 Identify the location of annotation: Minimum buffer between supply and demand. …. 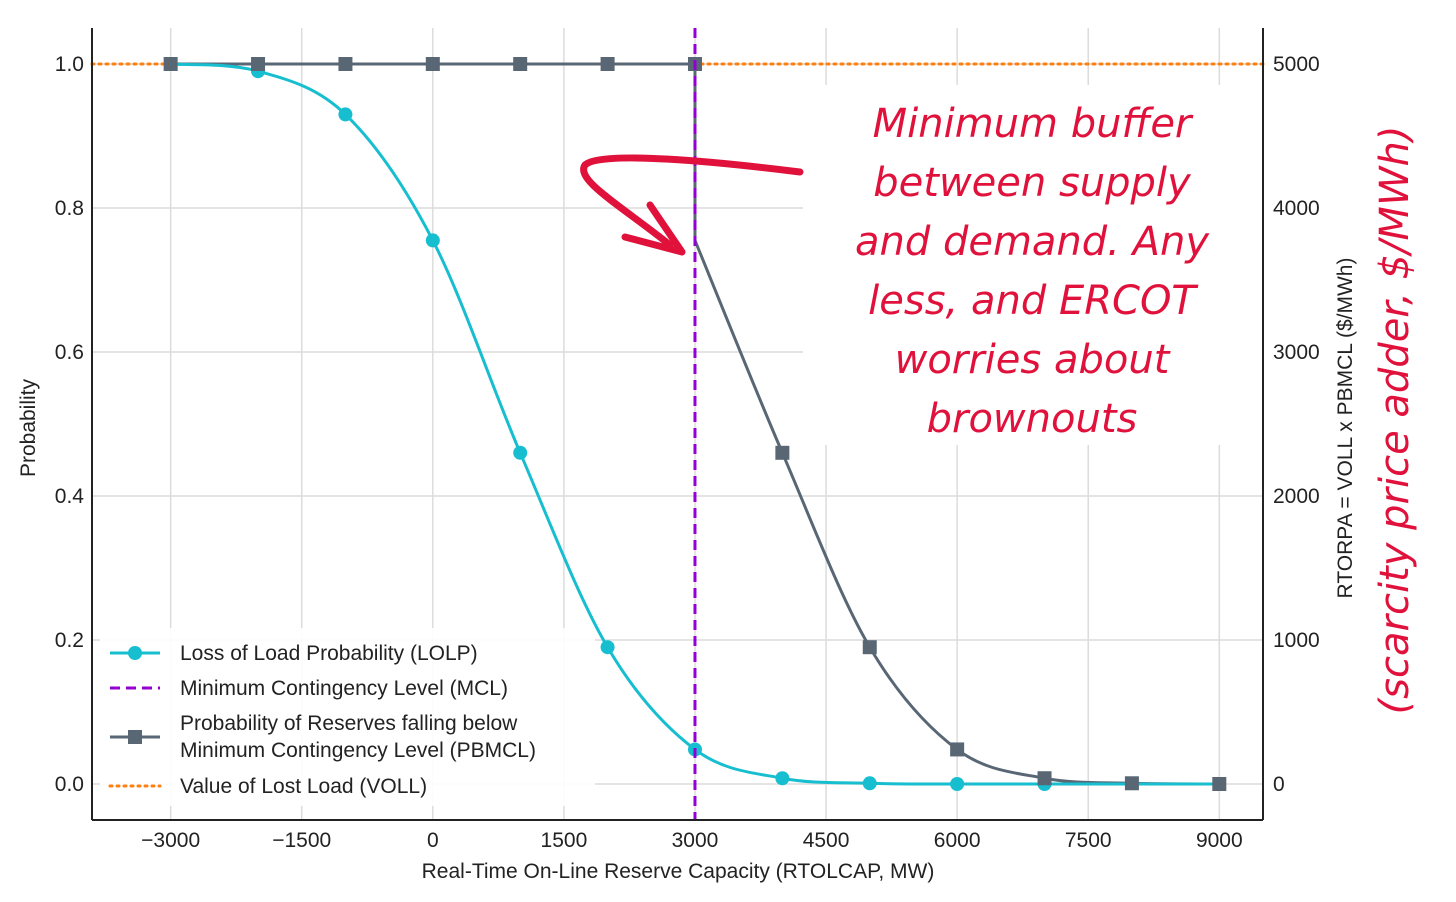
(1032, 271).